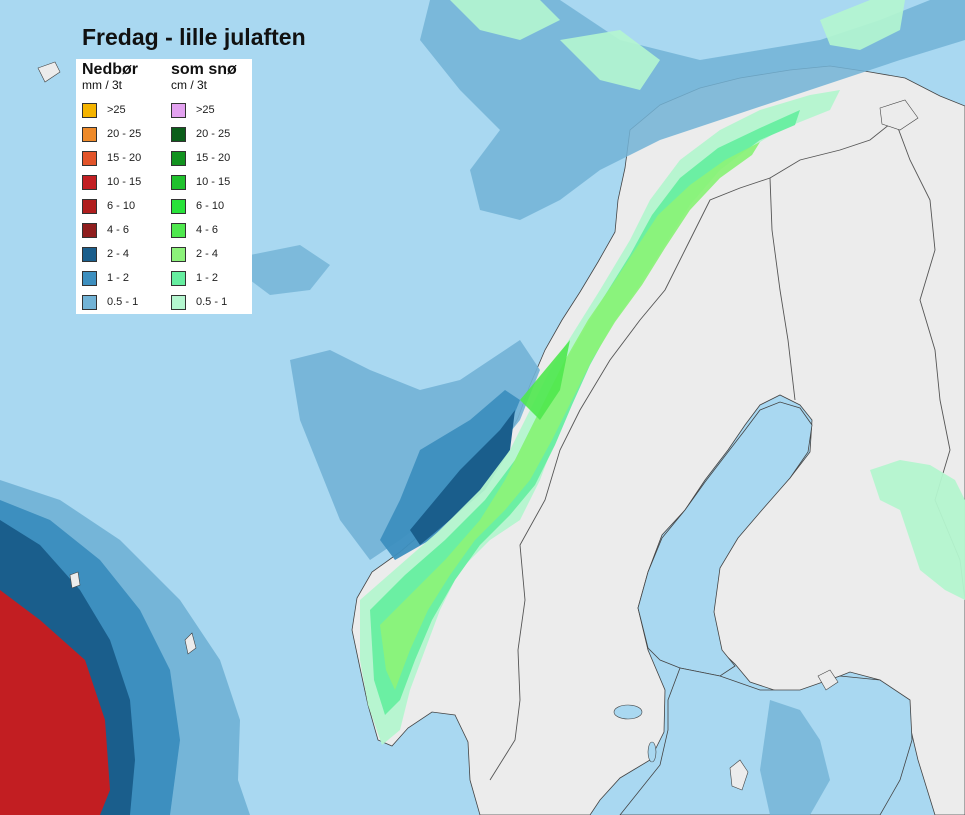 The image size is (965, 815). What do you see at coordinates (899, 115) in the screenshot?
I see `island-svalbard-hint` at bounding box center [899, 115].